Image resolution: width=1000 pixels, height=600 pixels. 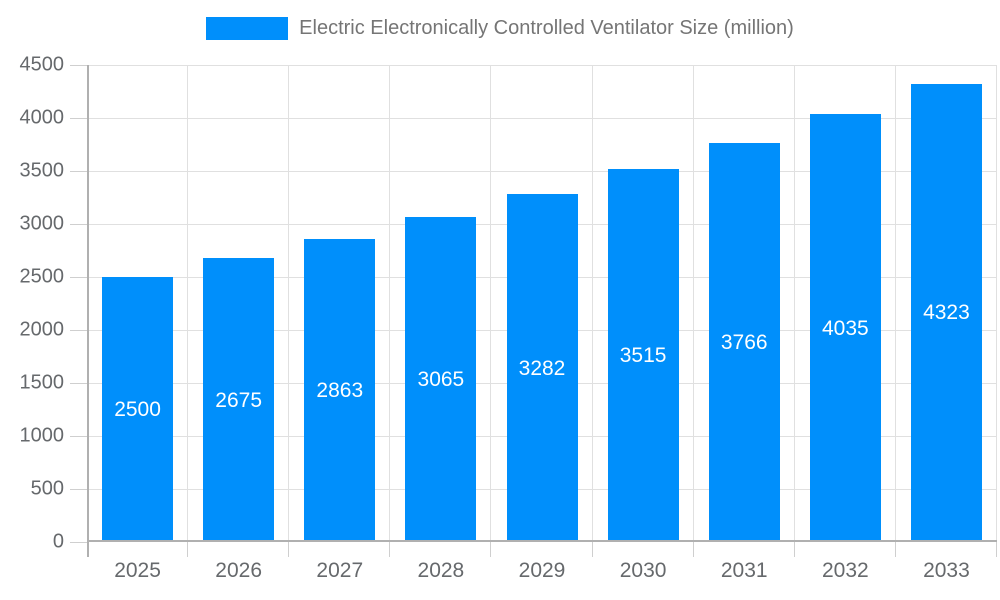 I want to click on legend-swatch, so click(x=247, y=28).